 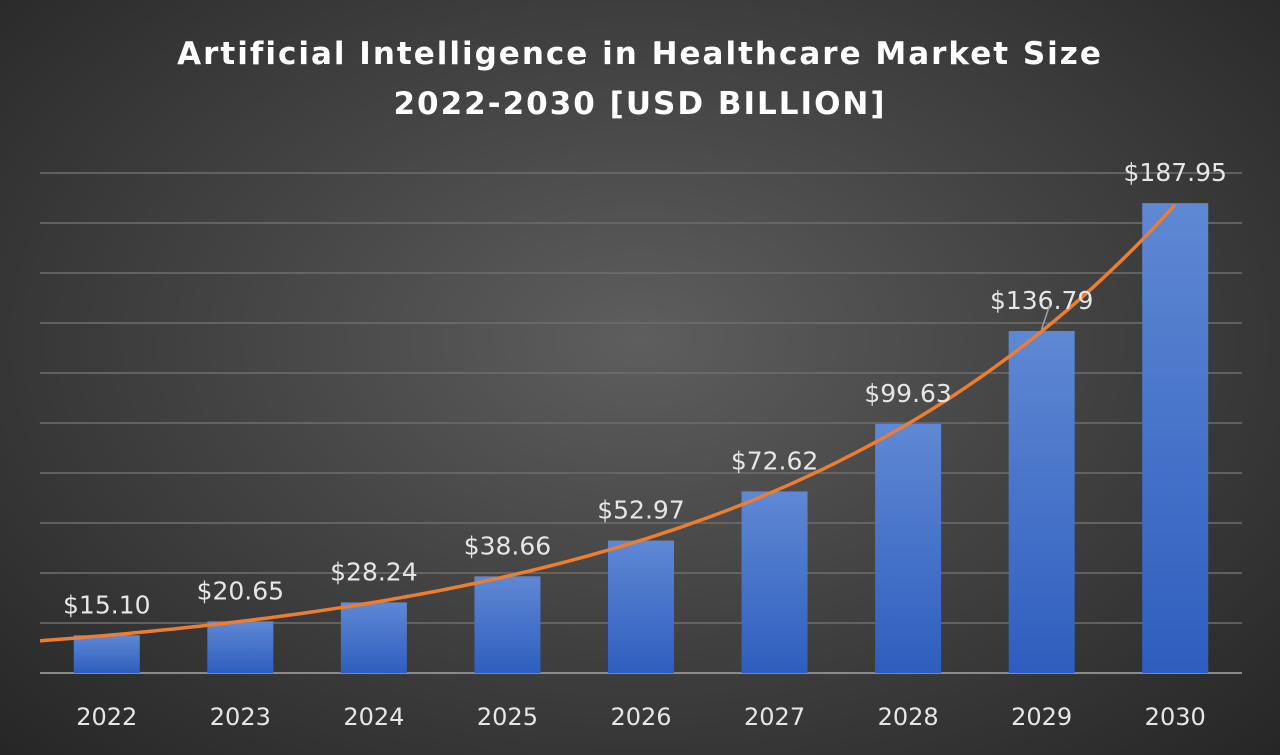 What do you see at coordinates (774, 460) in the screenshot?
I see `data-label: $72.62` at bounding box center [774, 460].